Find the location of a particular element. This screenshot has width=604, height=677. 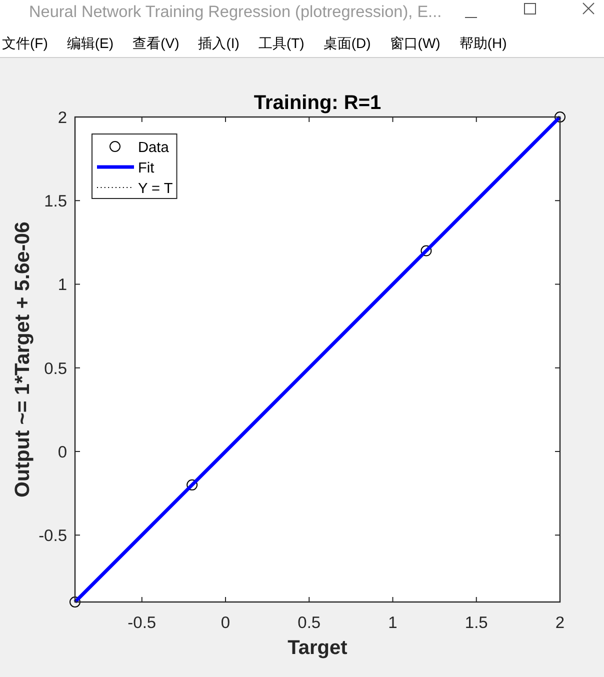

legend-label: Data is located at coordinates (154, 148).